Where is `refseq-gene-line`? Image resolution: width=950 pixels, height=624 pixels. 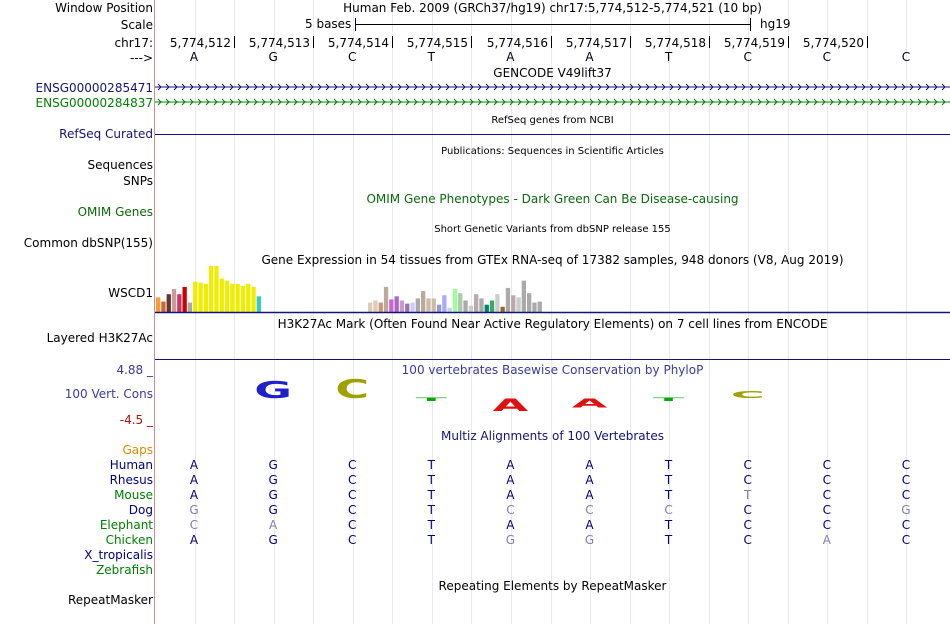 refseq-gene-line is located at coordinates (552, 134).